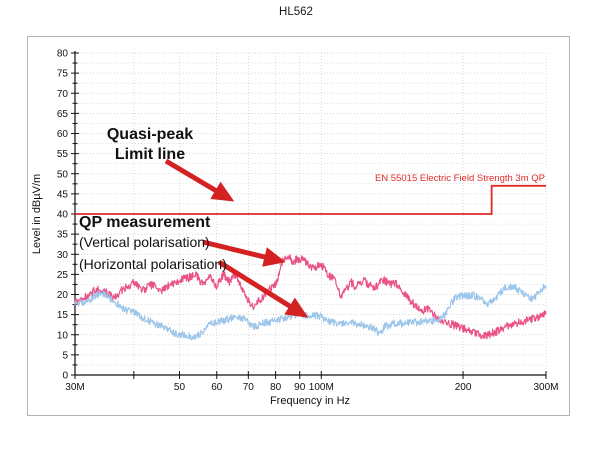 The image size is (600, 450). Describe the element at coordinates (63, 134) in the screenshot. I see `y-tick-label: 60` at that location.